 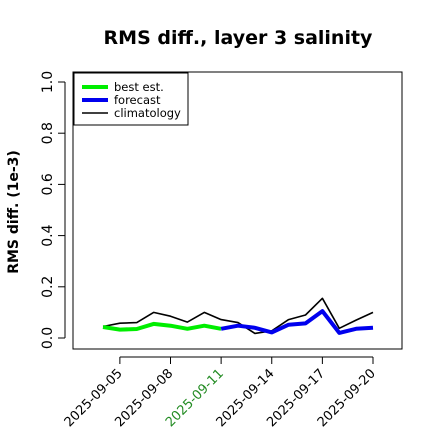 I want to click on y-axis-label: RMS diff. (1e-3), so click(x=14, y=212).